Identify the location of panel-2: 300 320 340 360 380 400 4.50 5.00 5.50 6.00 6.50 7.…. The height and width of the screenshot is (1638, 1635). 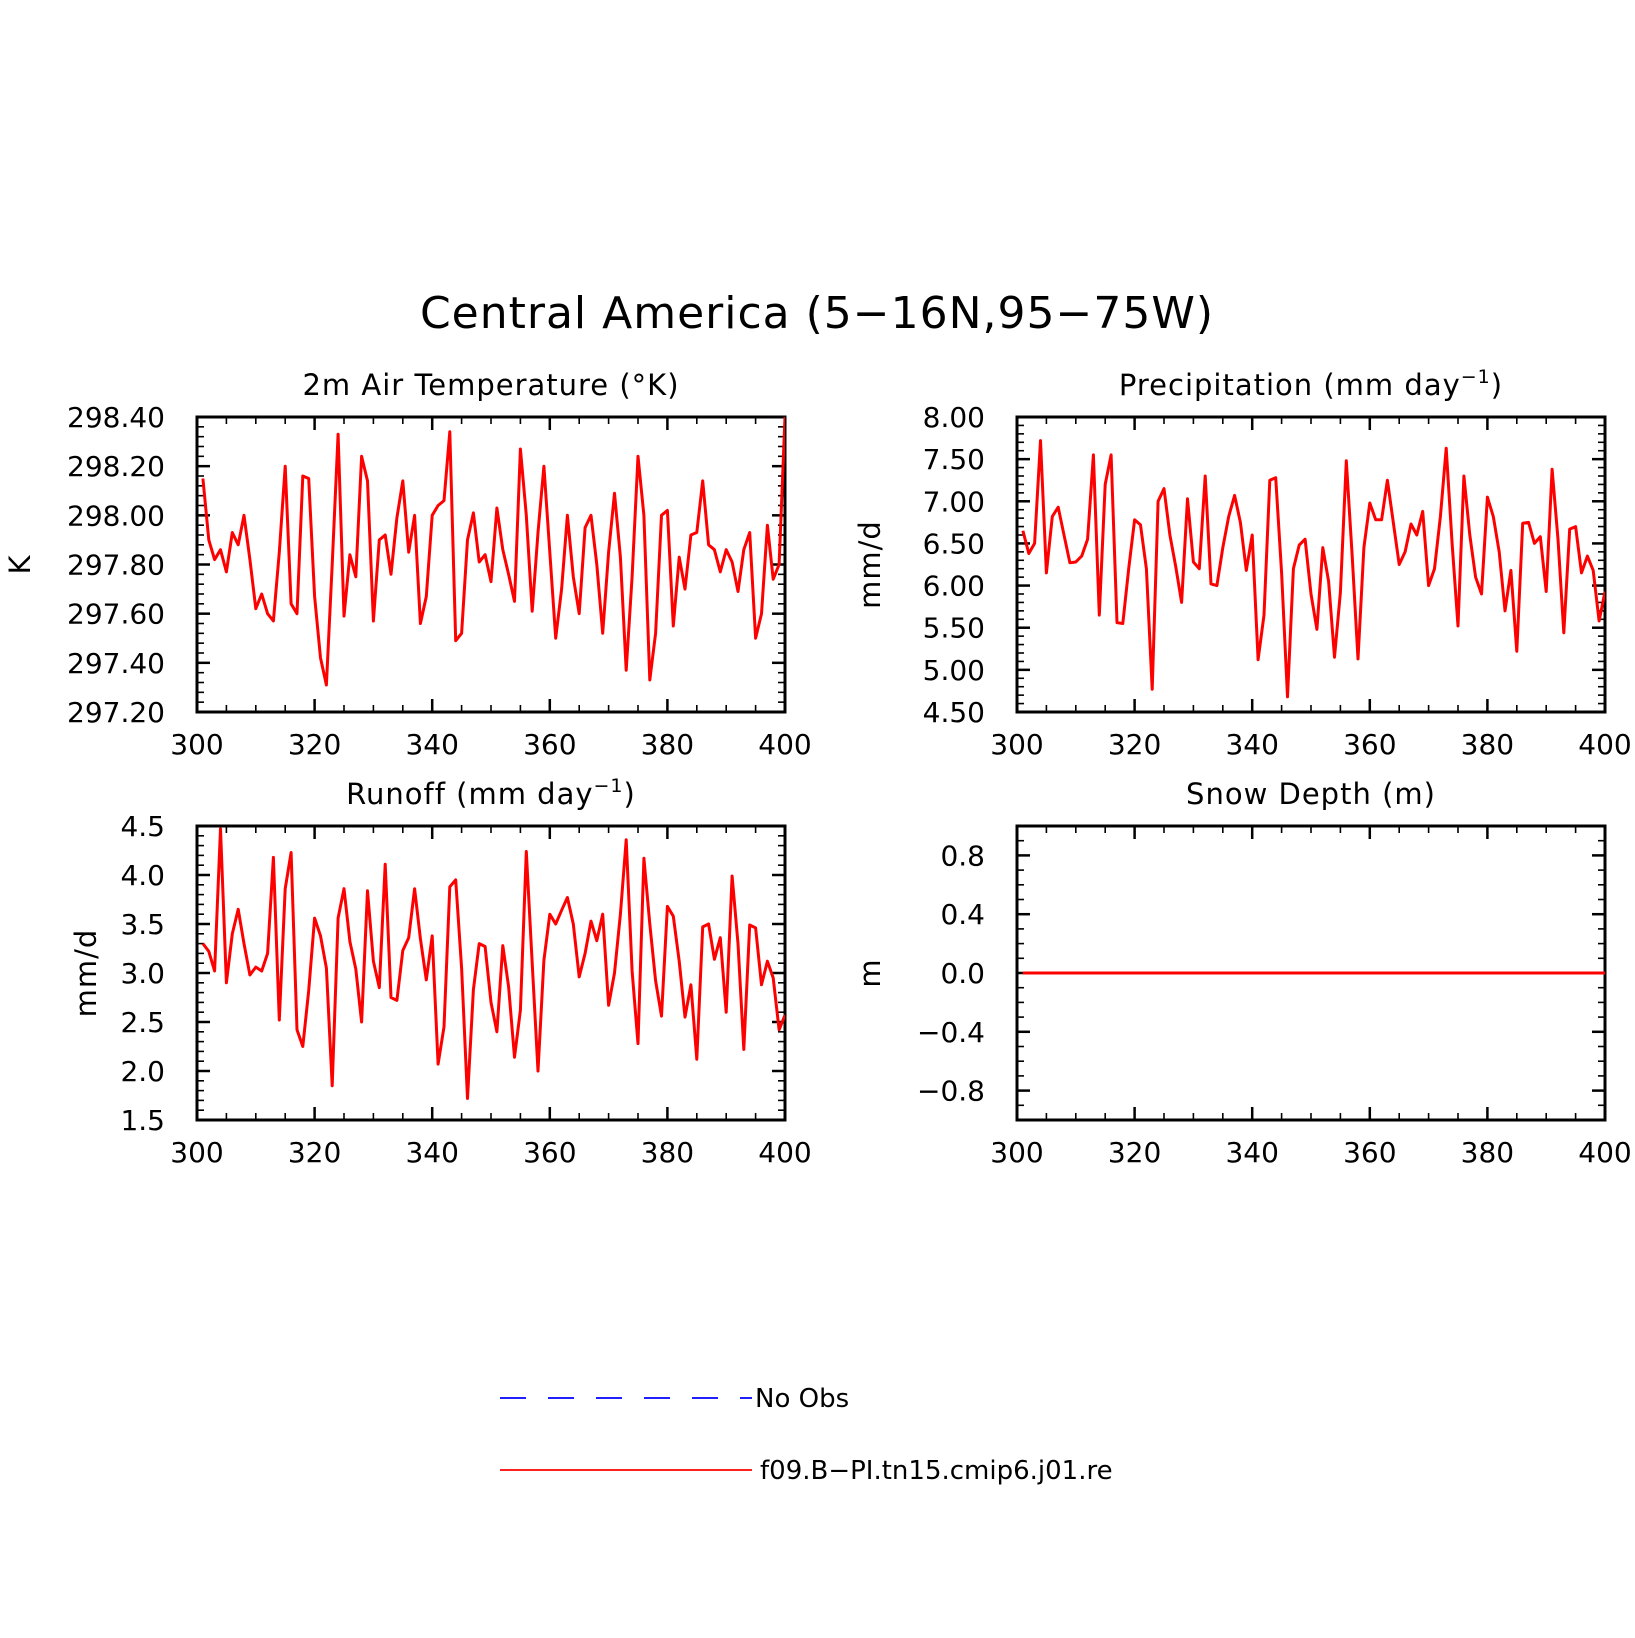
(1242, 563).